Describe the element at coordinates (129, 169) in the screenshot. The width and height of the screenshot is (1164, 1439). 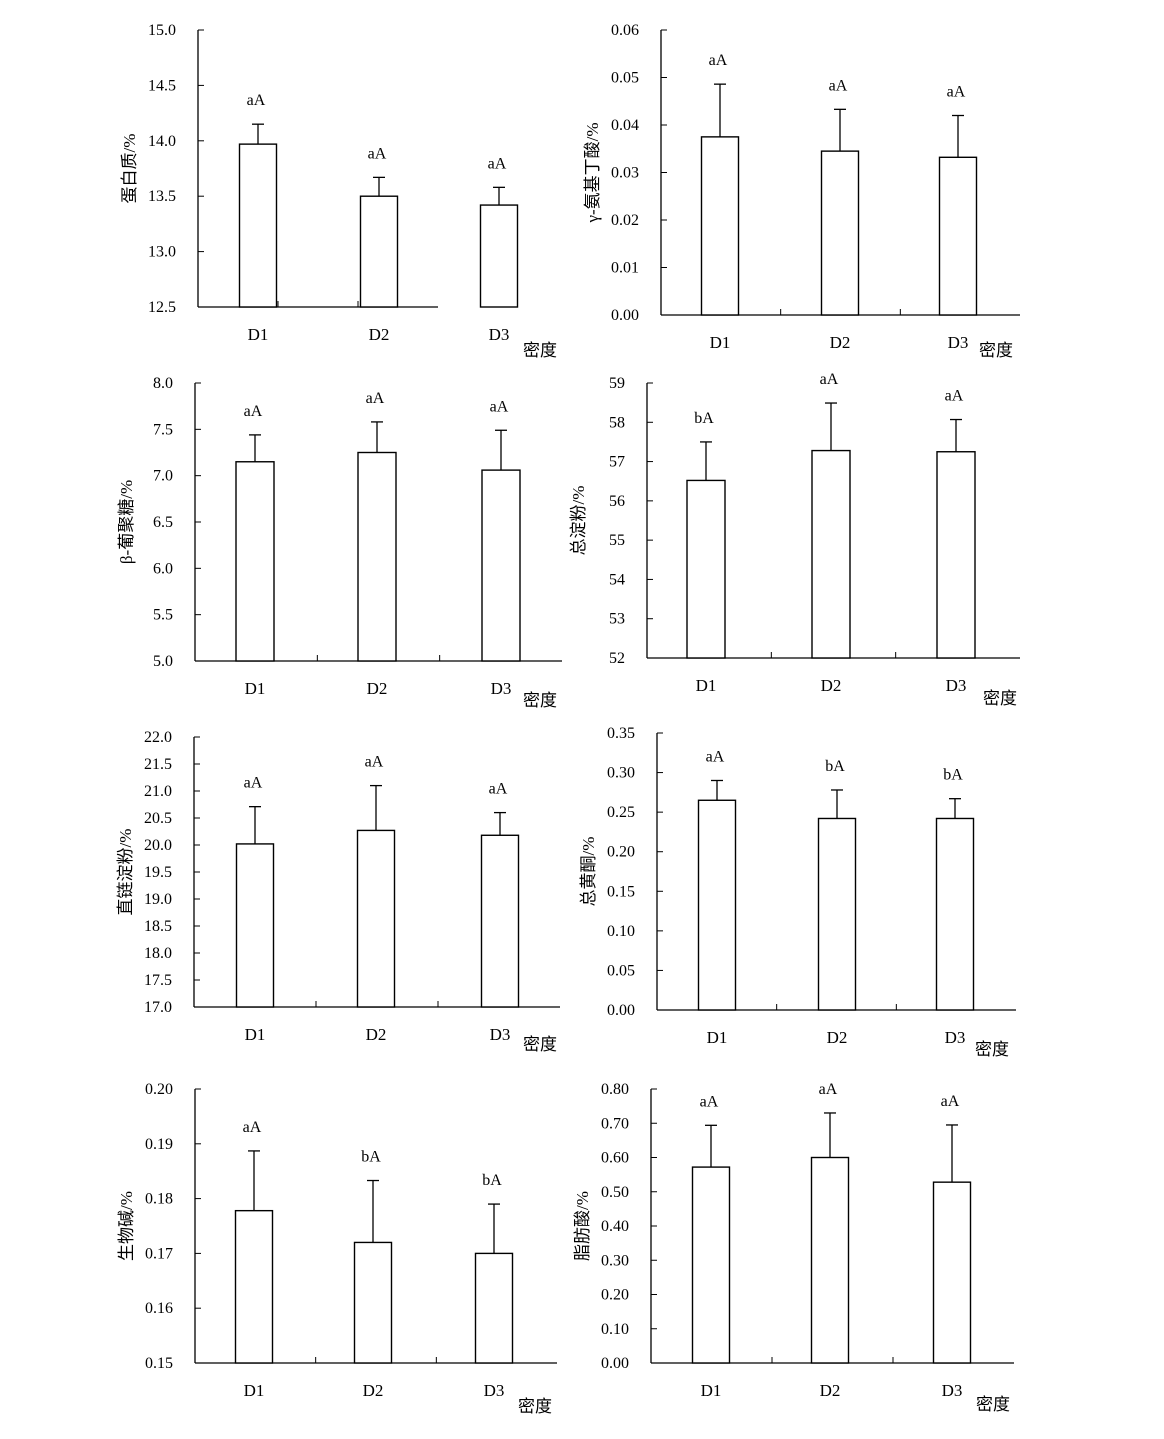
I see `y-axis-title: 蛋白质/%` at that location.